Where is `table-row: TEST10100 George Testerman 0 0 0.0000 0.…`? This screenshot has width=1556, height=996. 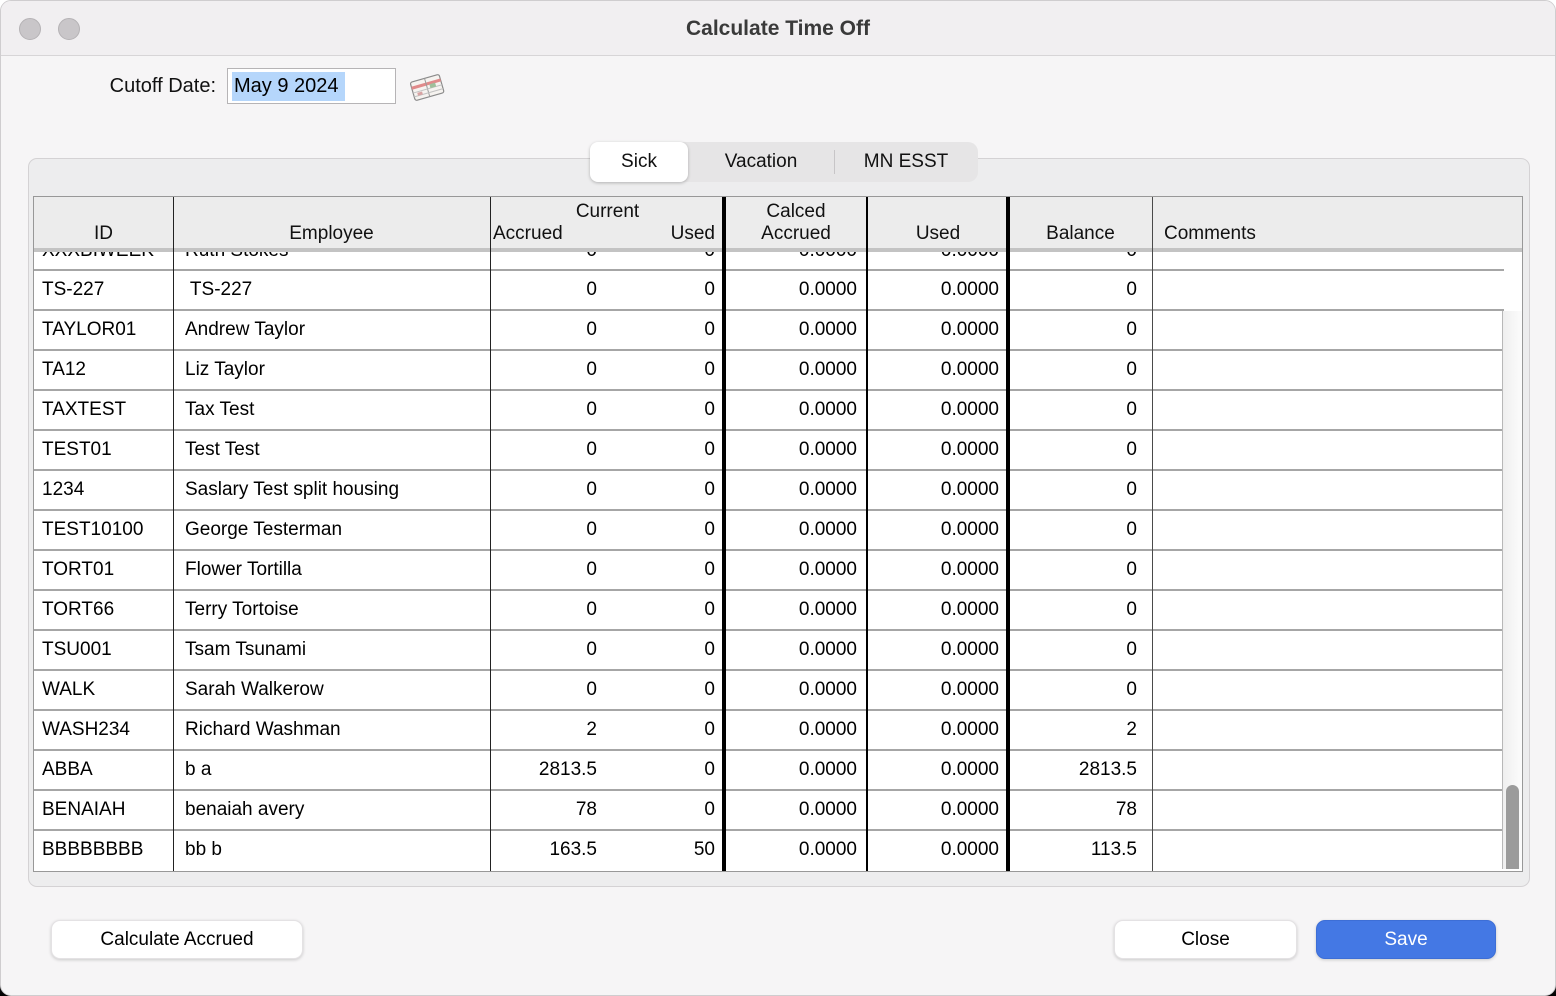 table-row: TEST10100 George Testerman 0 0 0.0000 0.… is located at coordinates (769, 529).